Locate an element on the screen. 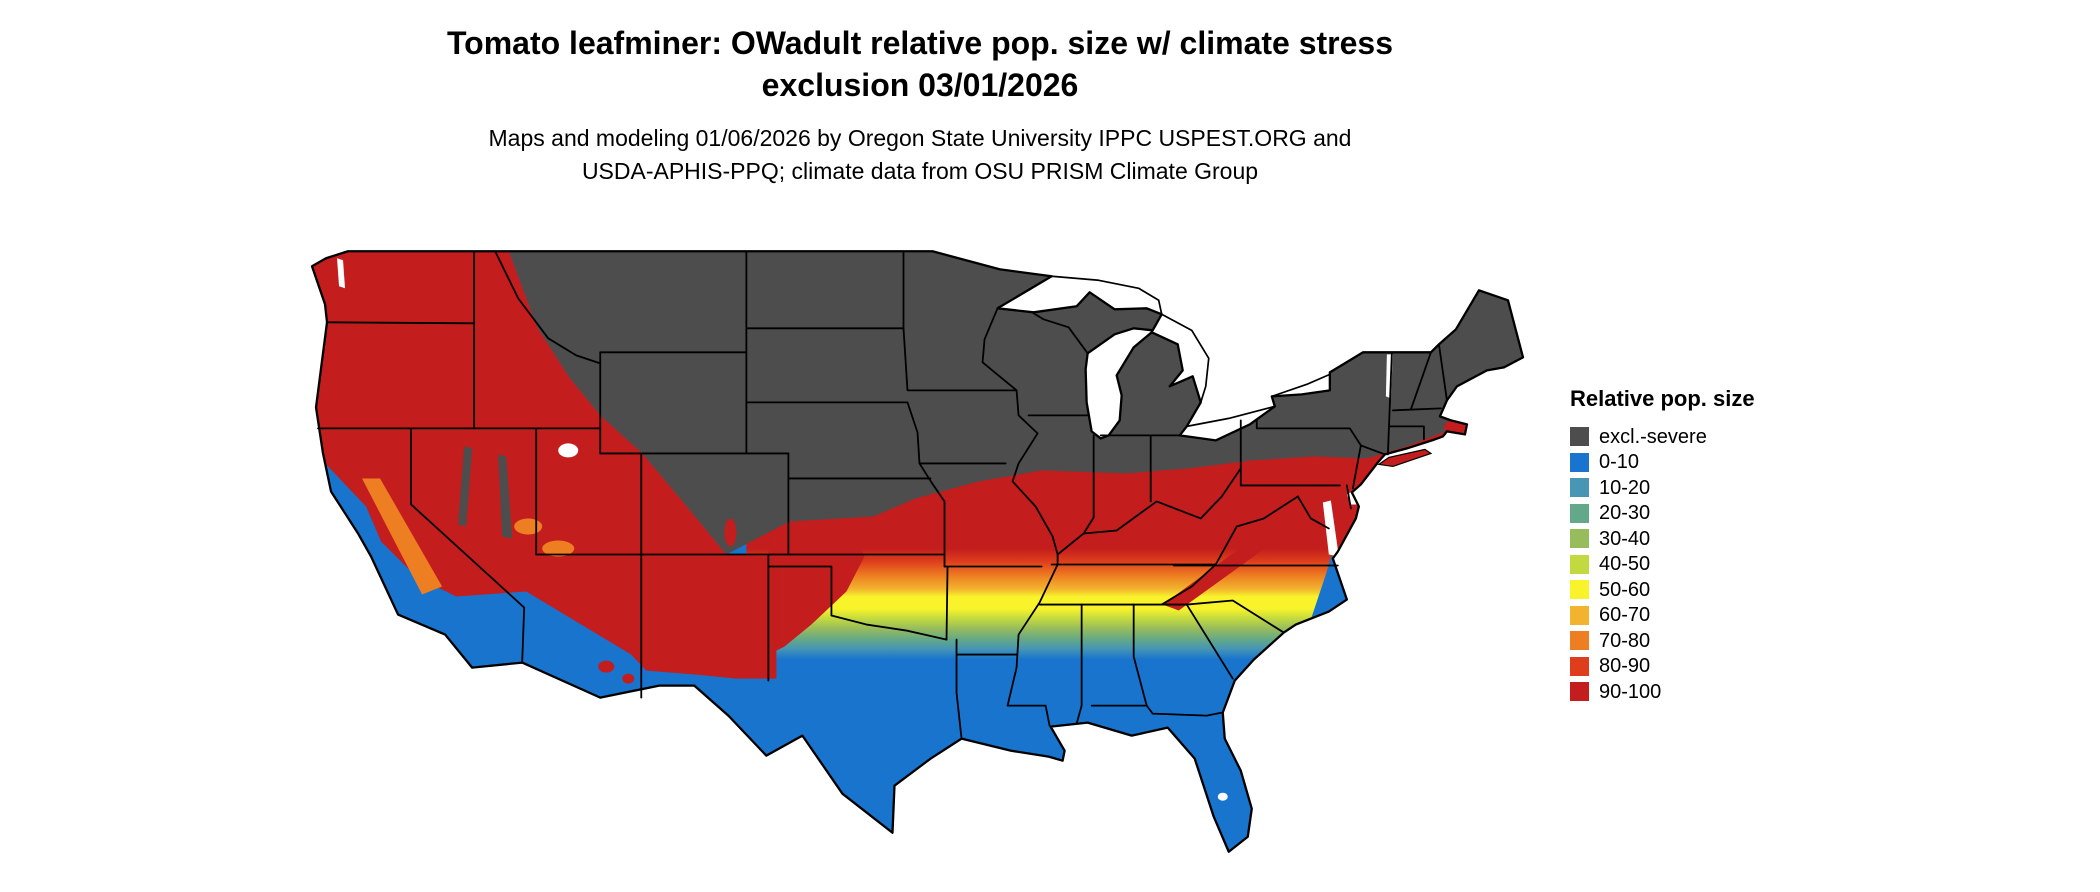 This screenshot has width=2100, height=892. legend-item: 40-50 is located at coordinates (1720, 565).